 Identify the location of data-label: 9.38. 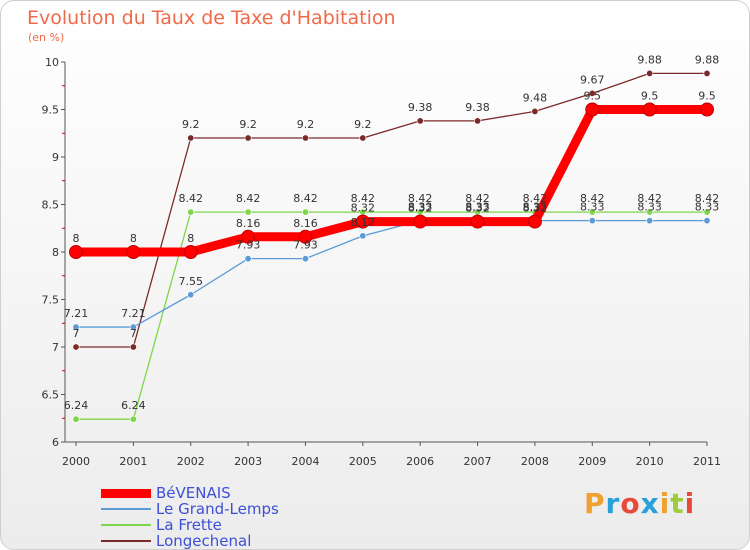
(420, 107).